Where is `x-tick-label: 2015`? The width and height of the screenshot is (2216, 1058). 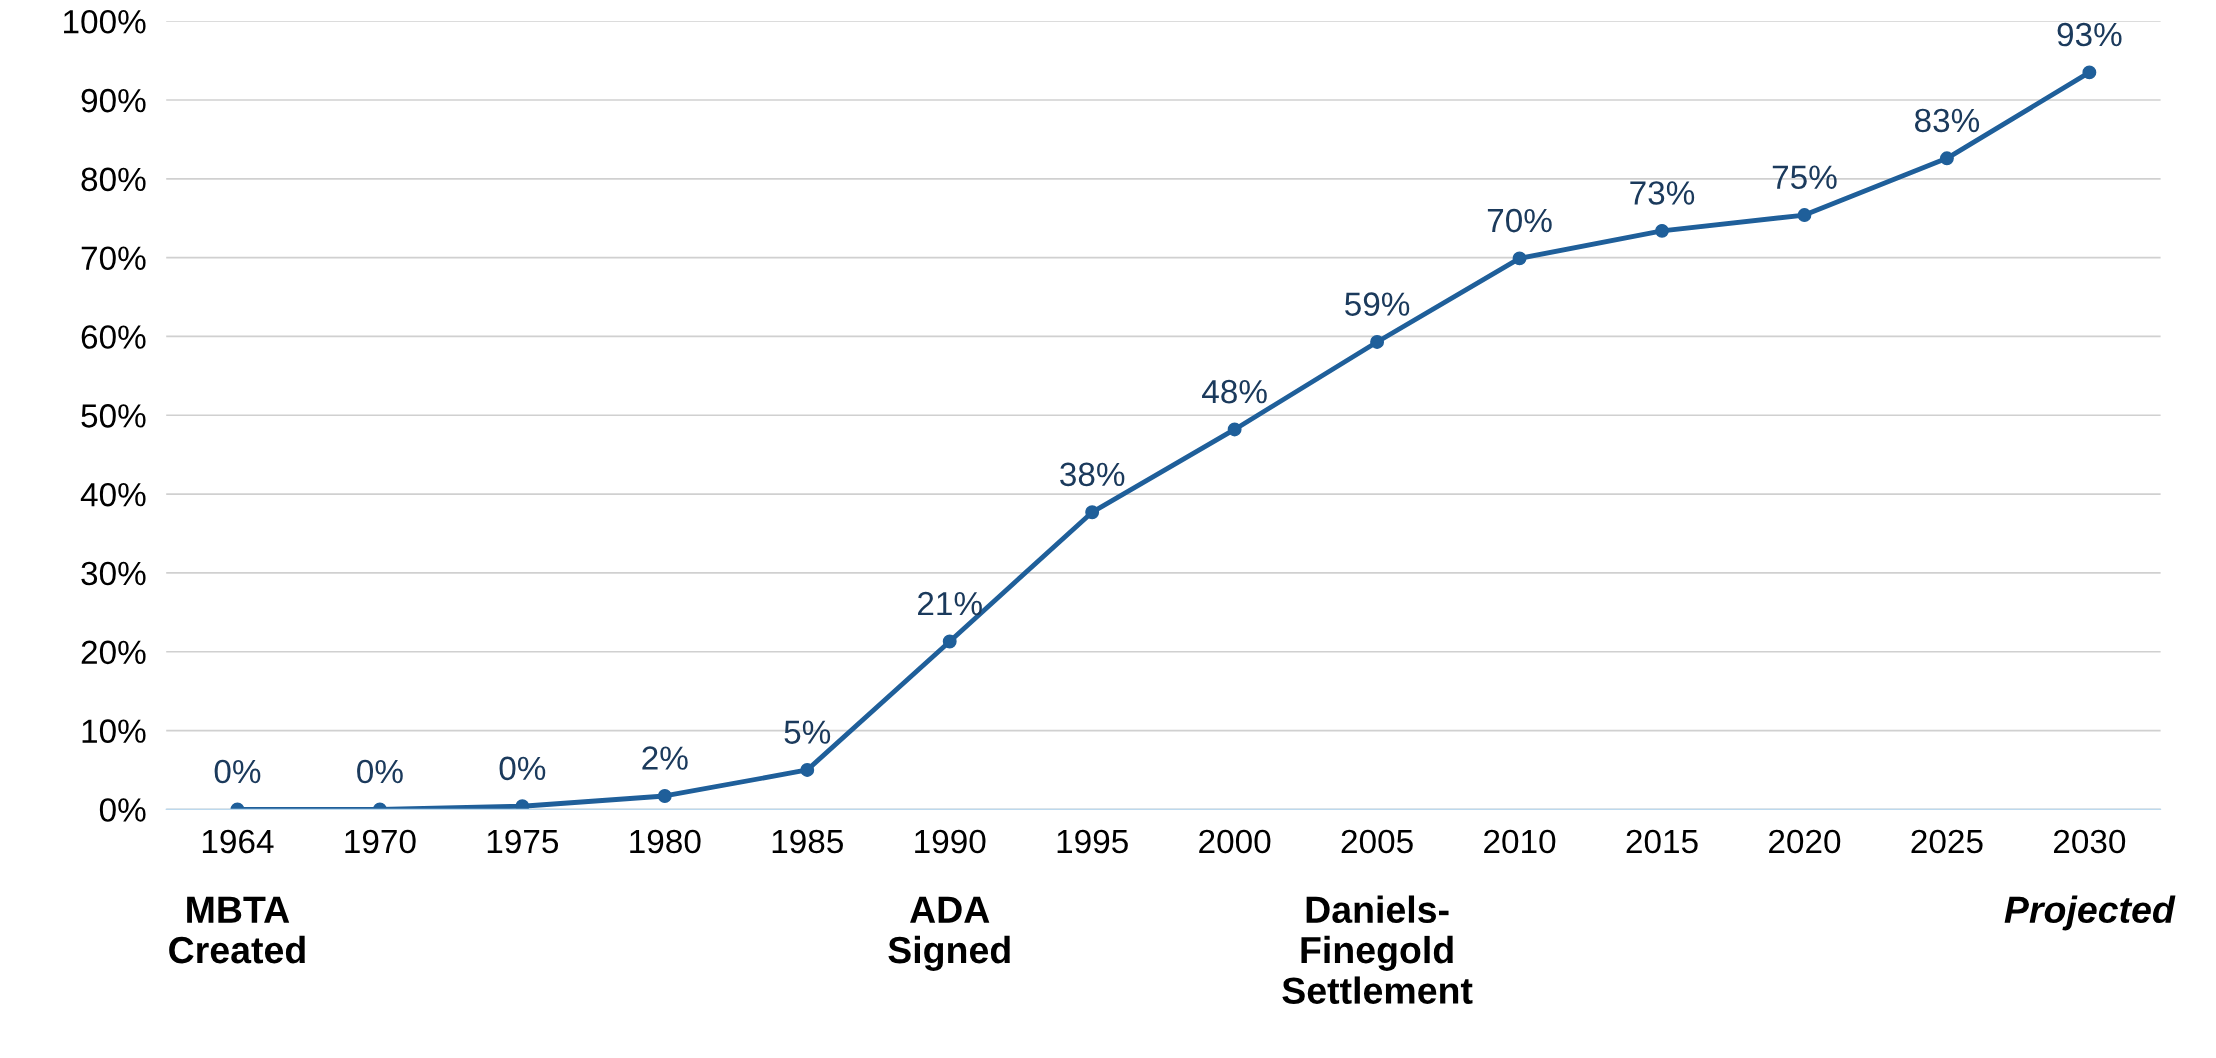 x-tick-label: 2015 is located at coordinates (1662, 841).